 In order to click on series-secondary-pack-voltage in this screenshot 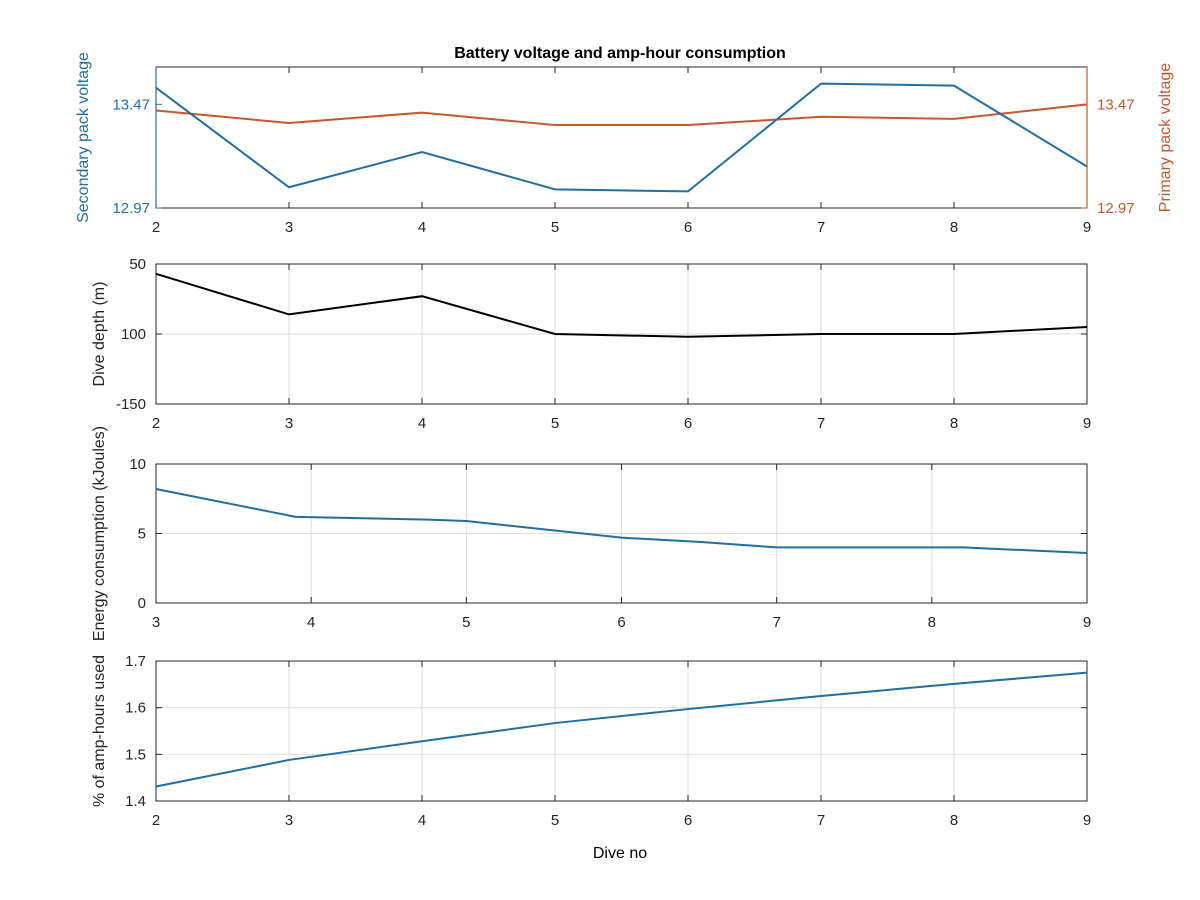, I will do `click(621, 137)`.